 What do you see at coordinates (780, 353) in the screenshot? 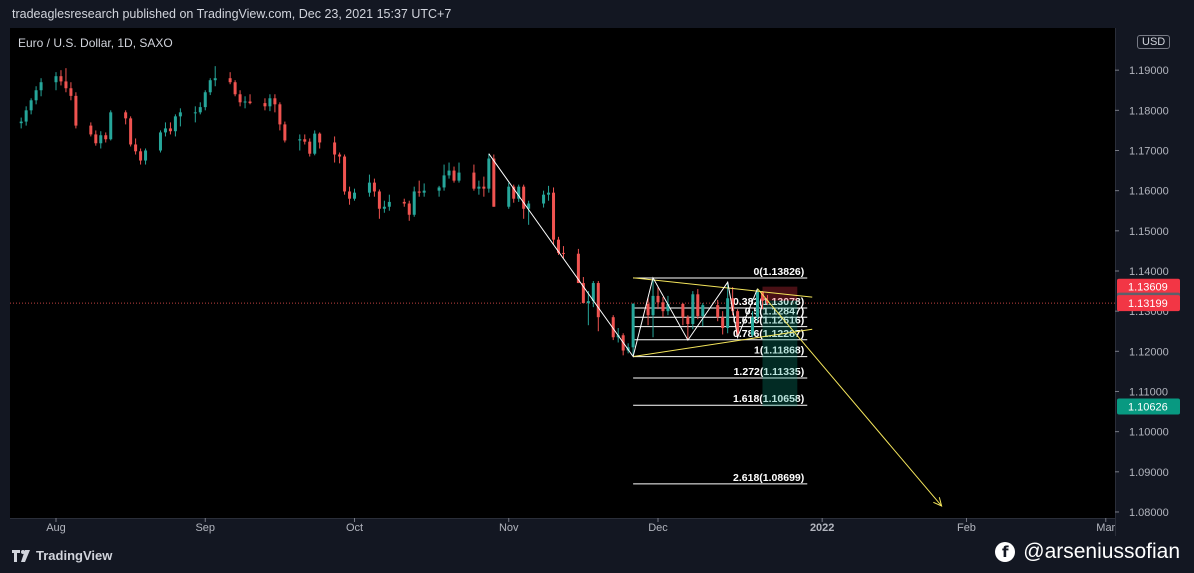
I see `take-profit-zone` at bounding box center [780, 353].